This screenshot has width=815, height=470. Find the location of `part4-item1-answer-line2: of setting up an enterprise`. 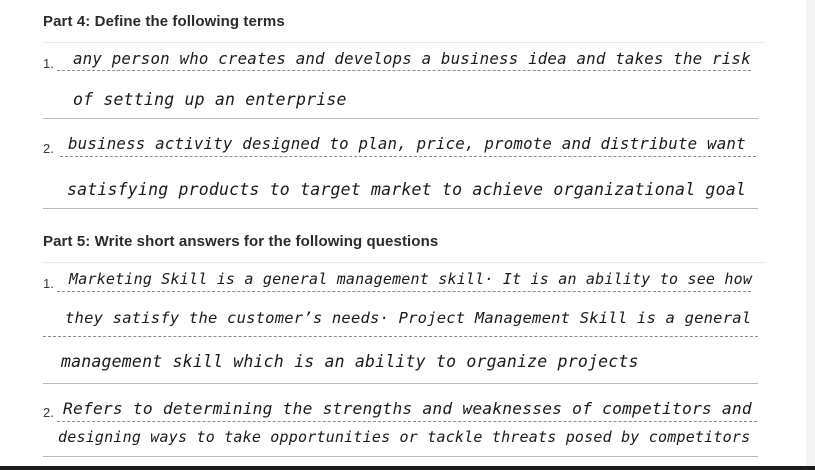

part4-item1-answer-line2: of setting up an enterprise is located at coordinates (210, 99).